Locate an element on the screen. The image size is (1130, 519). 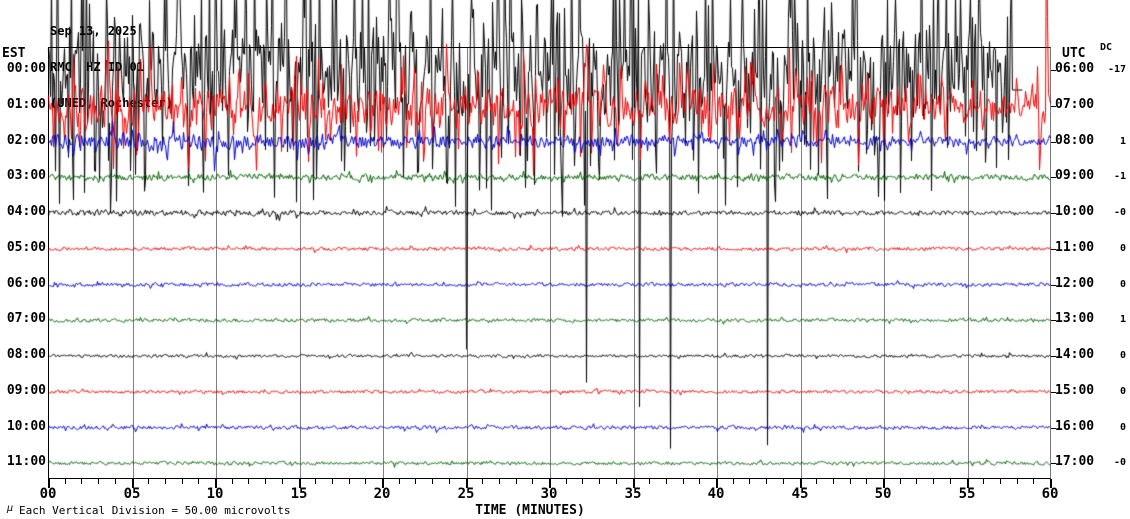
x-axis-title: TIME (MINUTES) is located at coordinates (530, 510).